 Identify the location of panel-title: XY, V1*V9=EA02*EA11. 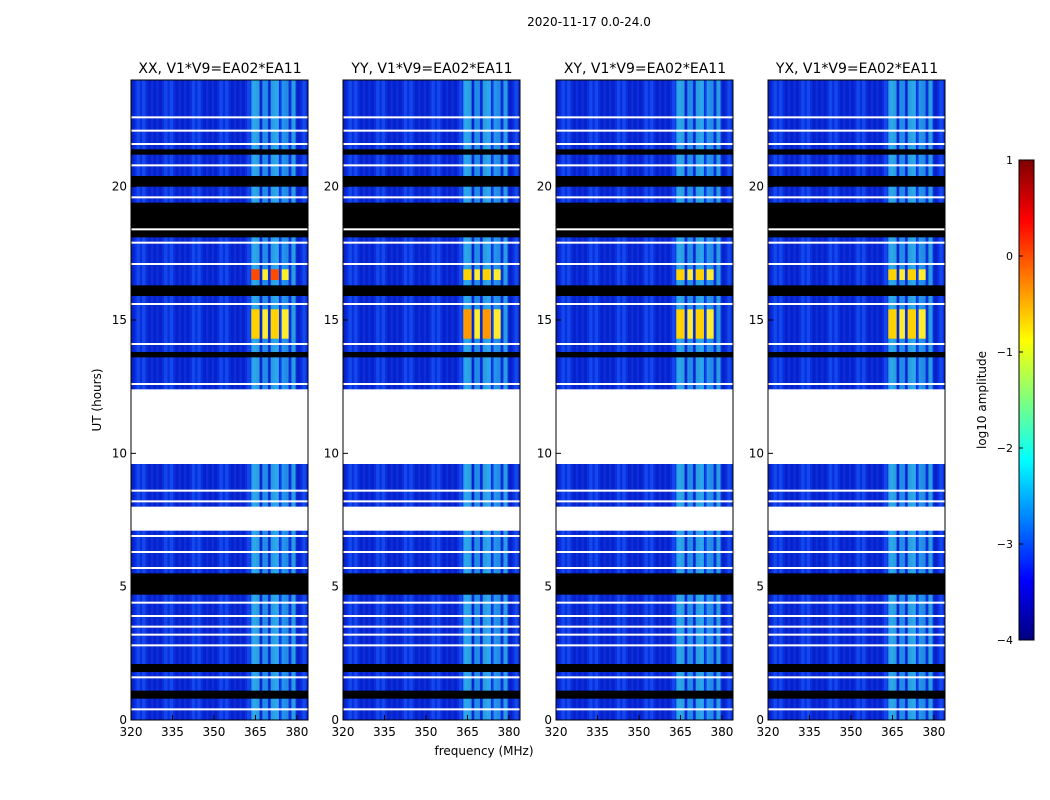
(645, 69).